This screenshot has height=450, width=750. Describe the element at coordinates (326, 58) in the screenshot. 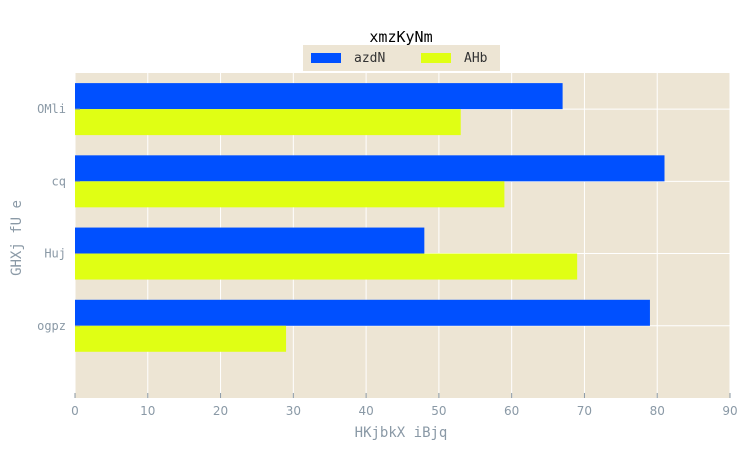

I see `legend-swatch-azdN` at that location.